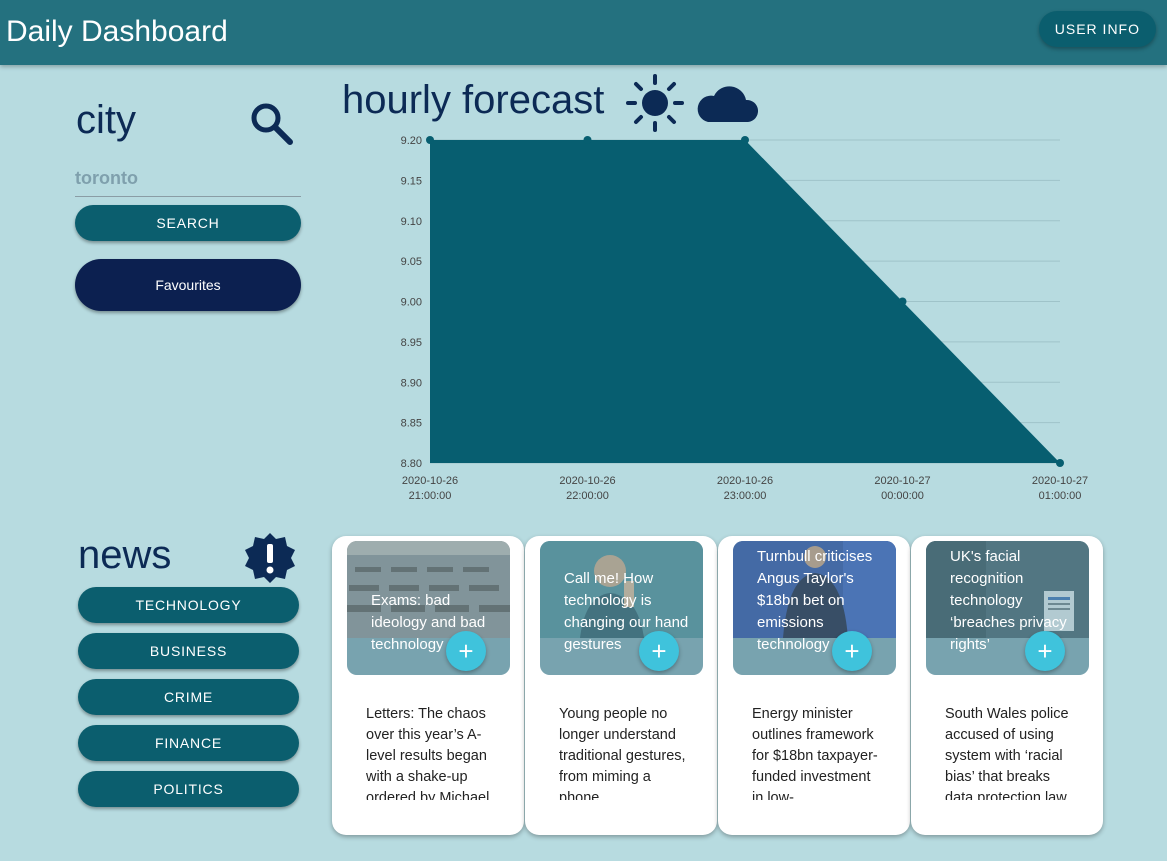  What do you see at coordinates (272, 124) in the screenshot?
I see `search-icon` at bounding box center [272, 124].